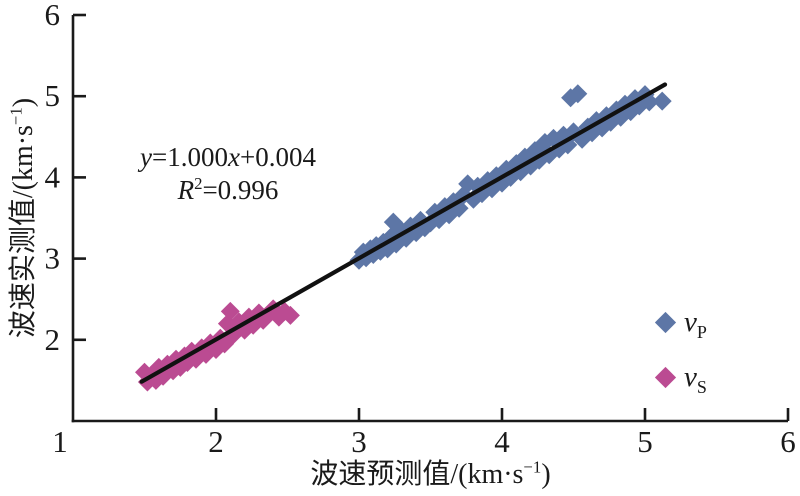 The height and width of the screenshot is (496, 800). What do you see at coordinates (359, 441) in the screenshot?
I see `x-tick-label: 3` at bounding box center [359, 441].